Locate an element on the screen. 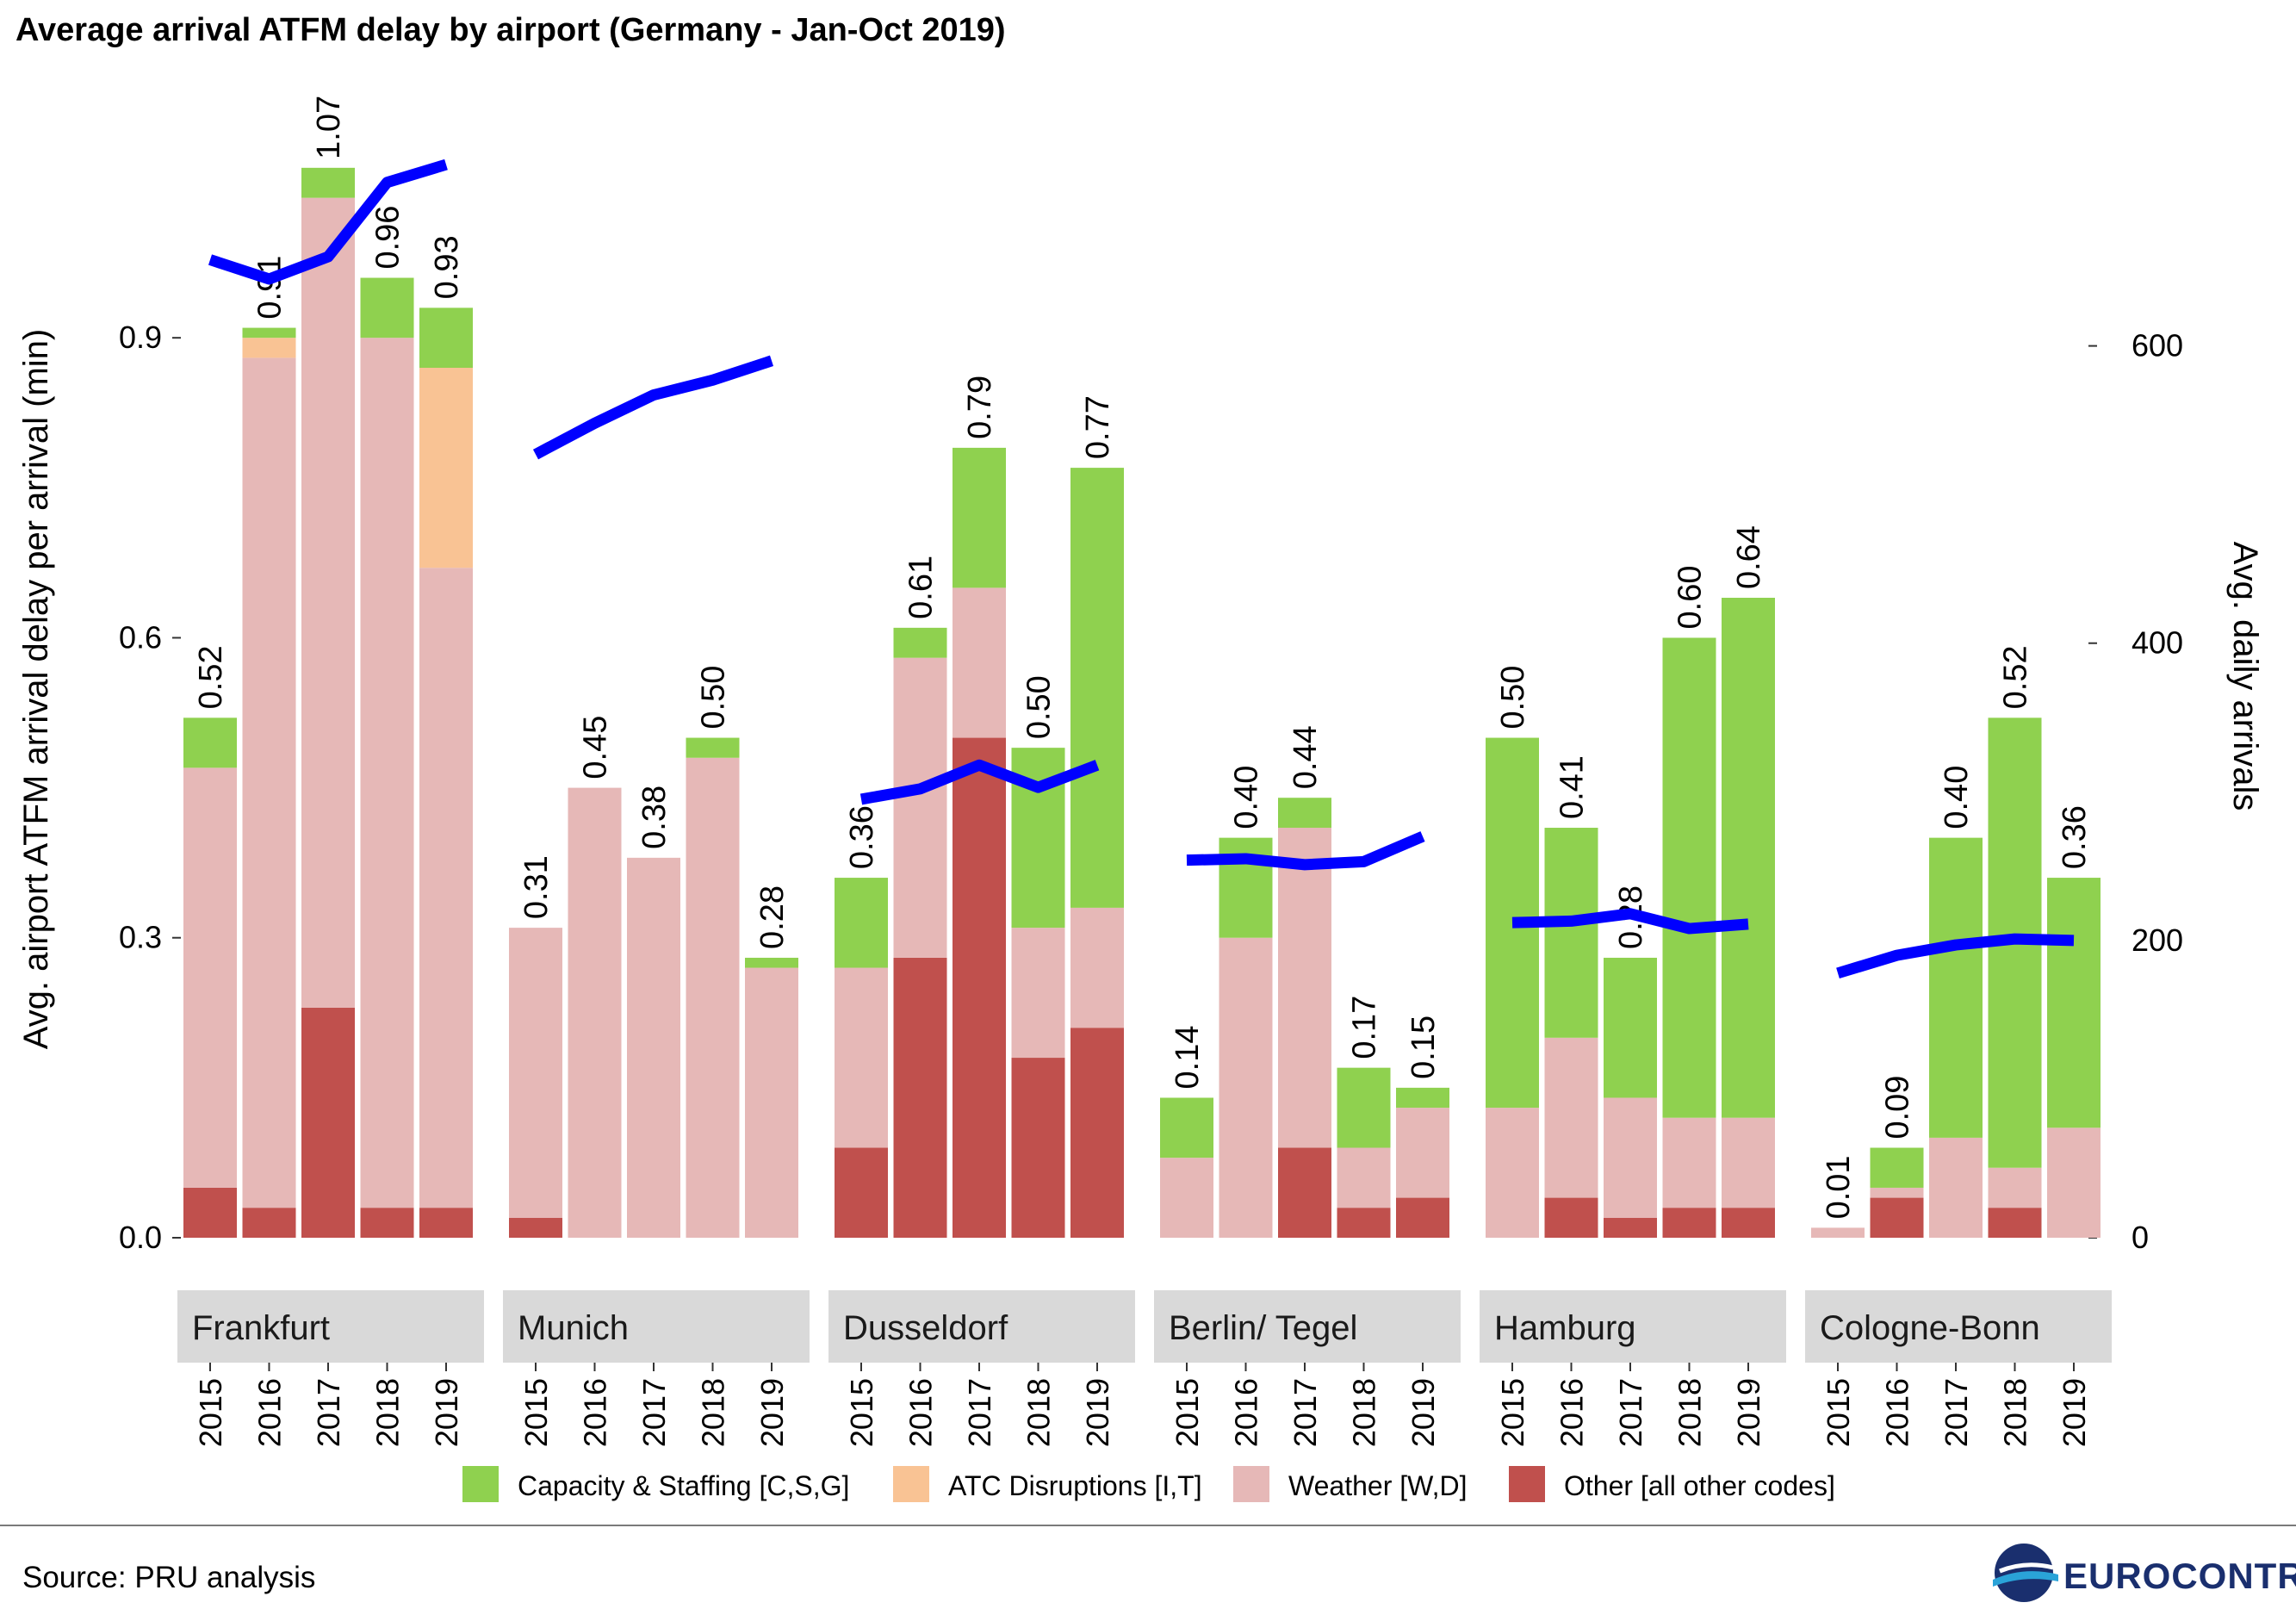 The width and height of the screenshot is (2296, 1615). y2-axis-title: Avg. daily arrivals is located at coordinates (2245, 676).